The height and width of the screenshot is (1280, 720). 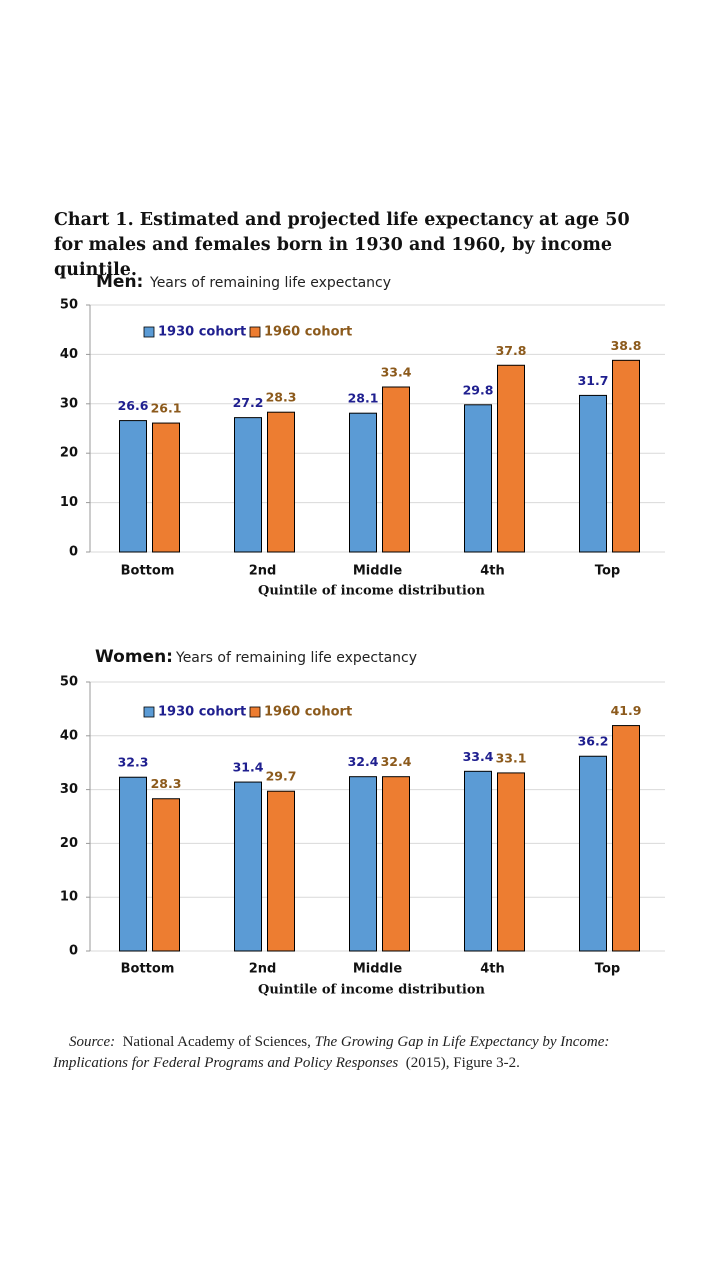 What do you see at coordinates (119, 282) in the screenshot?
I see `chart-title: Men:` at bounding box center [119, 282].